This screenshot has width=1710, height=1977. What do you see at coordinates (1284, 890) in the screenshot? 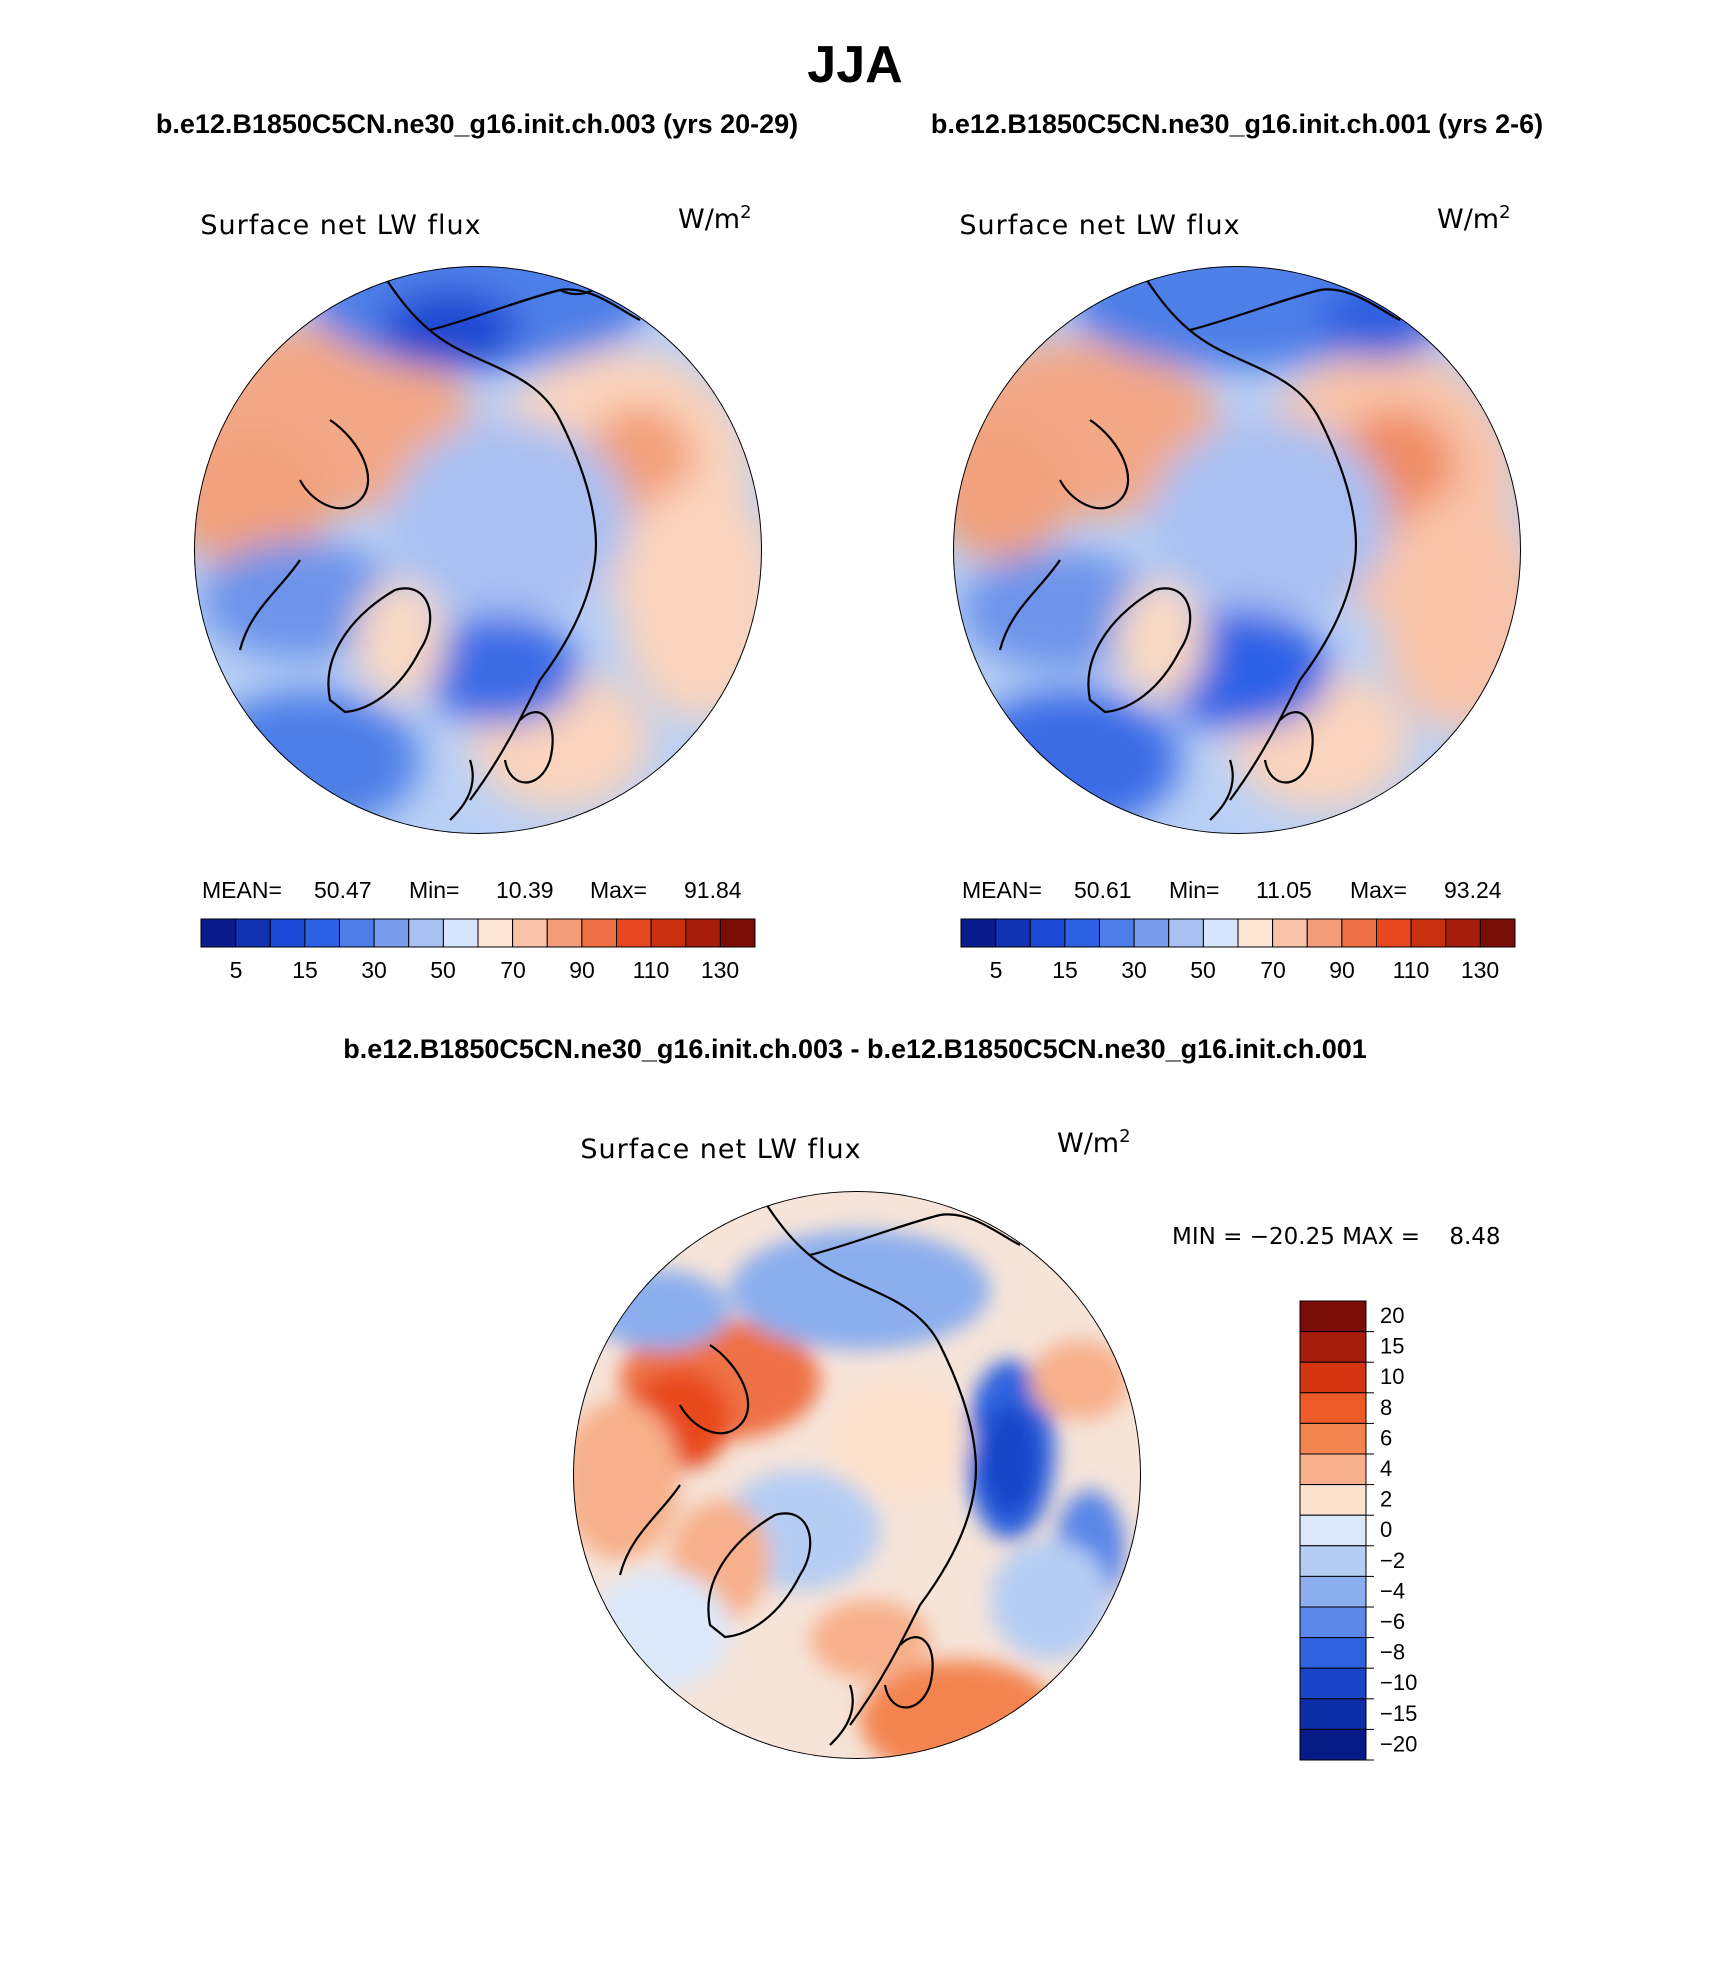
I see `right-min-value: 11.05` at bounding box center [1284, 890].